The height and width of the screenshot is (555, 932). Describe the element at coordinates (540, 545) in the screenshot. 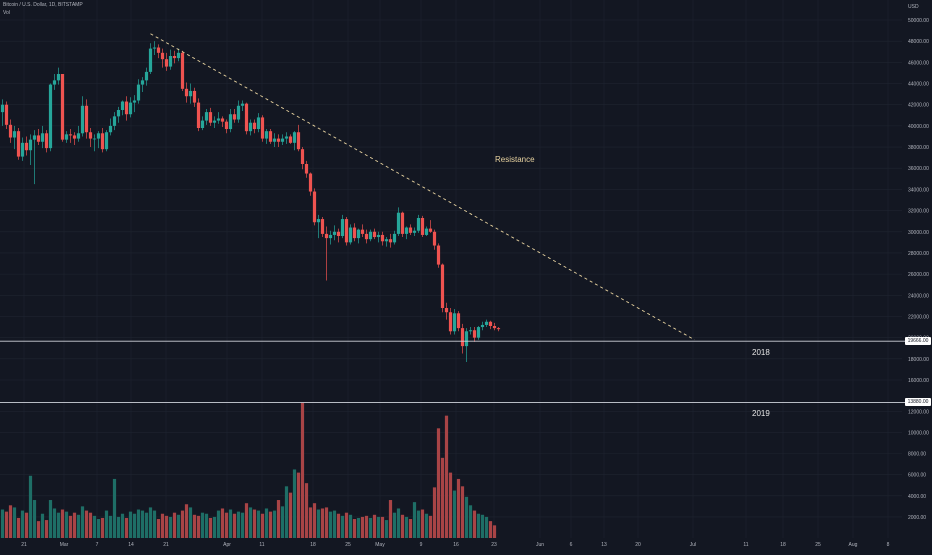

I see `time-tick-label: Jun` at that location.